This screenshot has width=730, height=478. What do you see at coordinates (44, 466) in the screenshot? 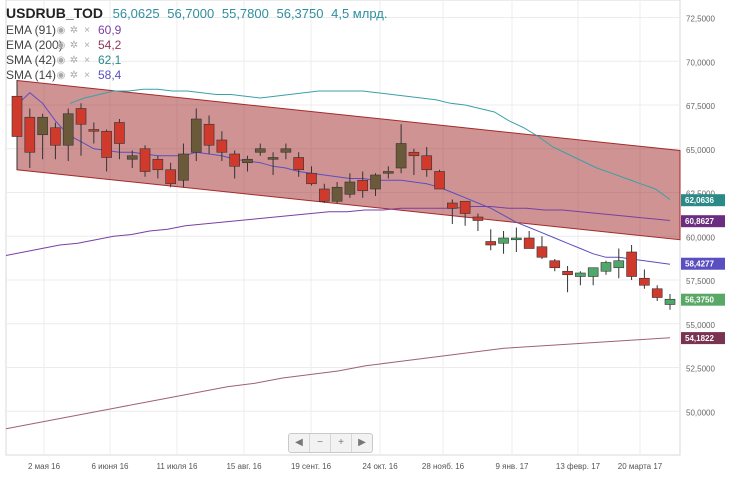
I see `x-tick-label: 2 мая 16` at bounding box center [44, 466].